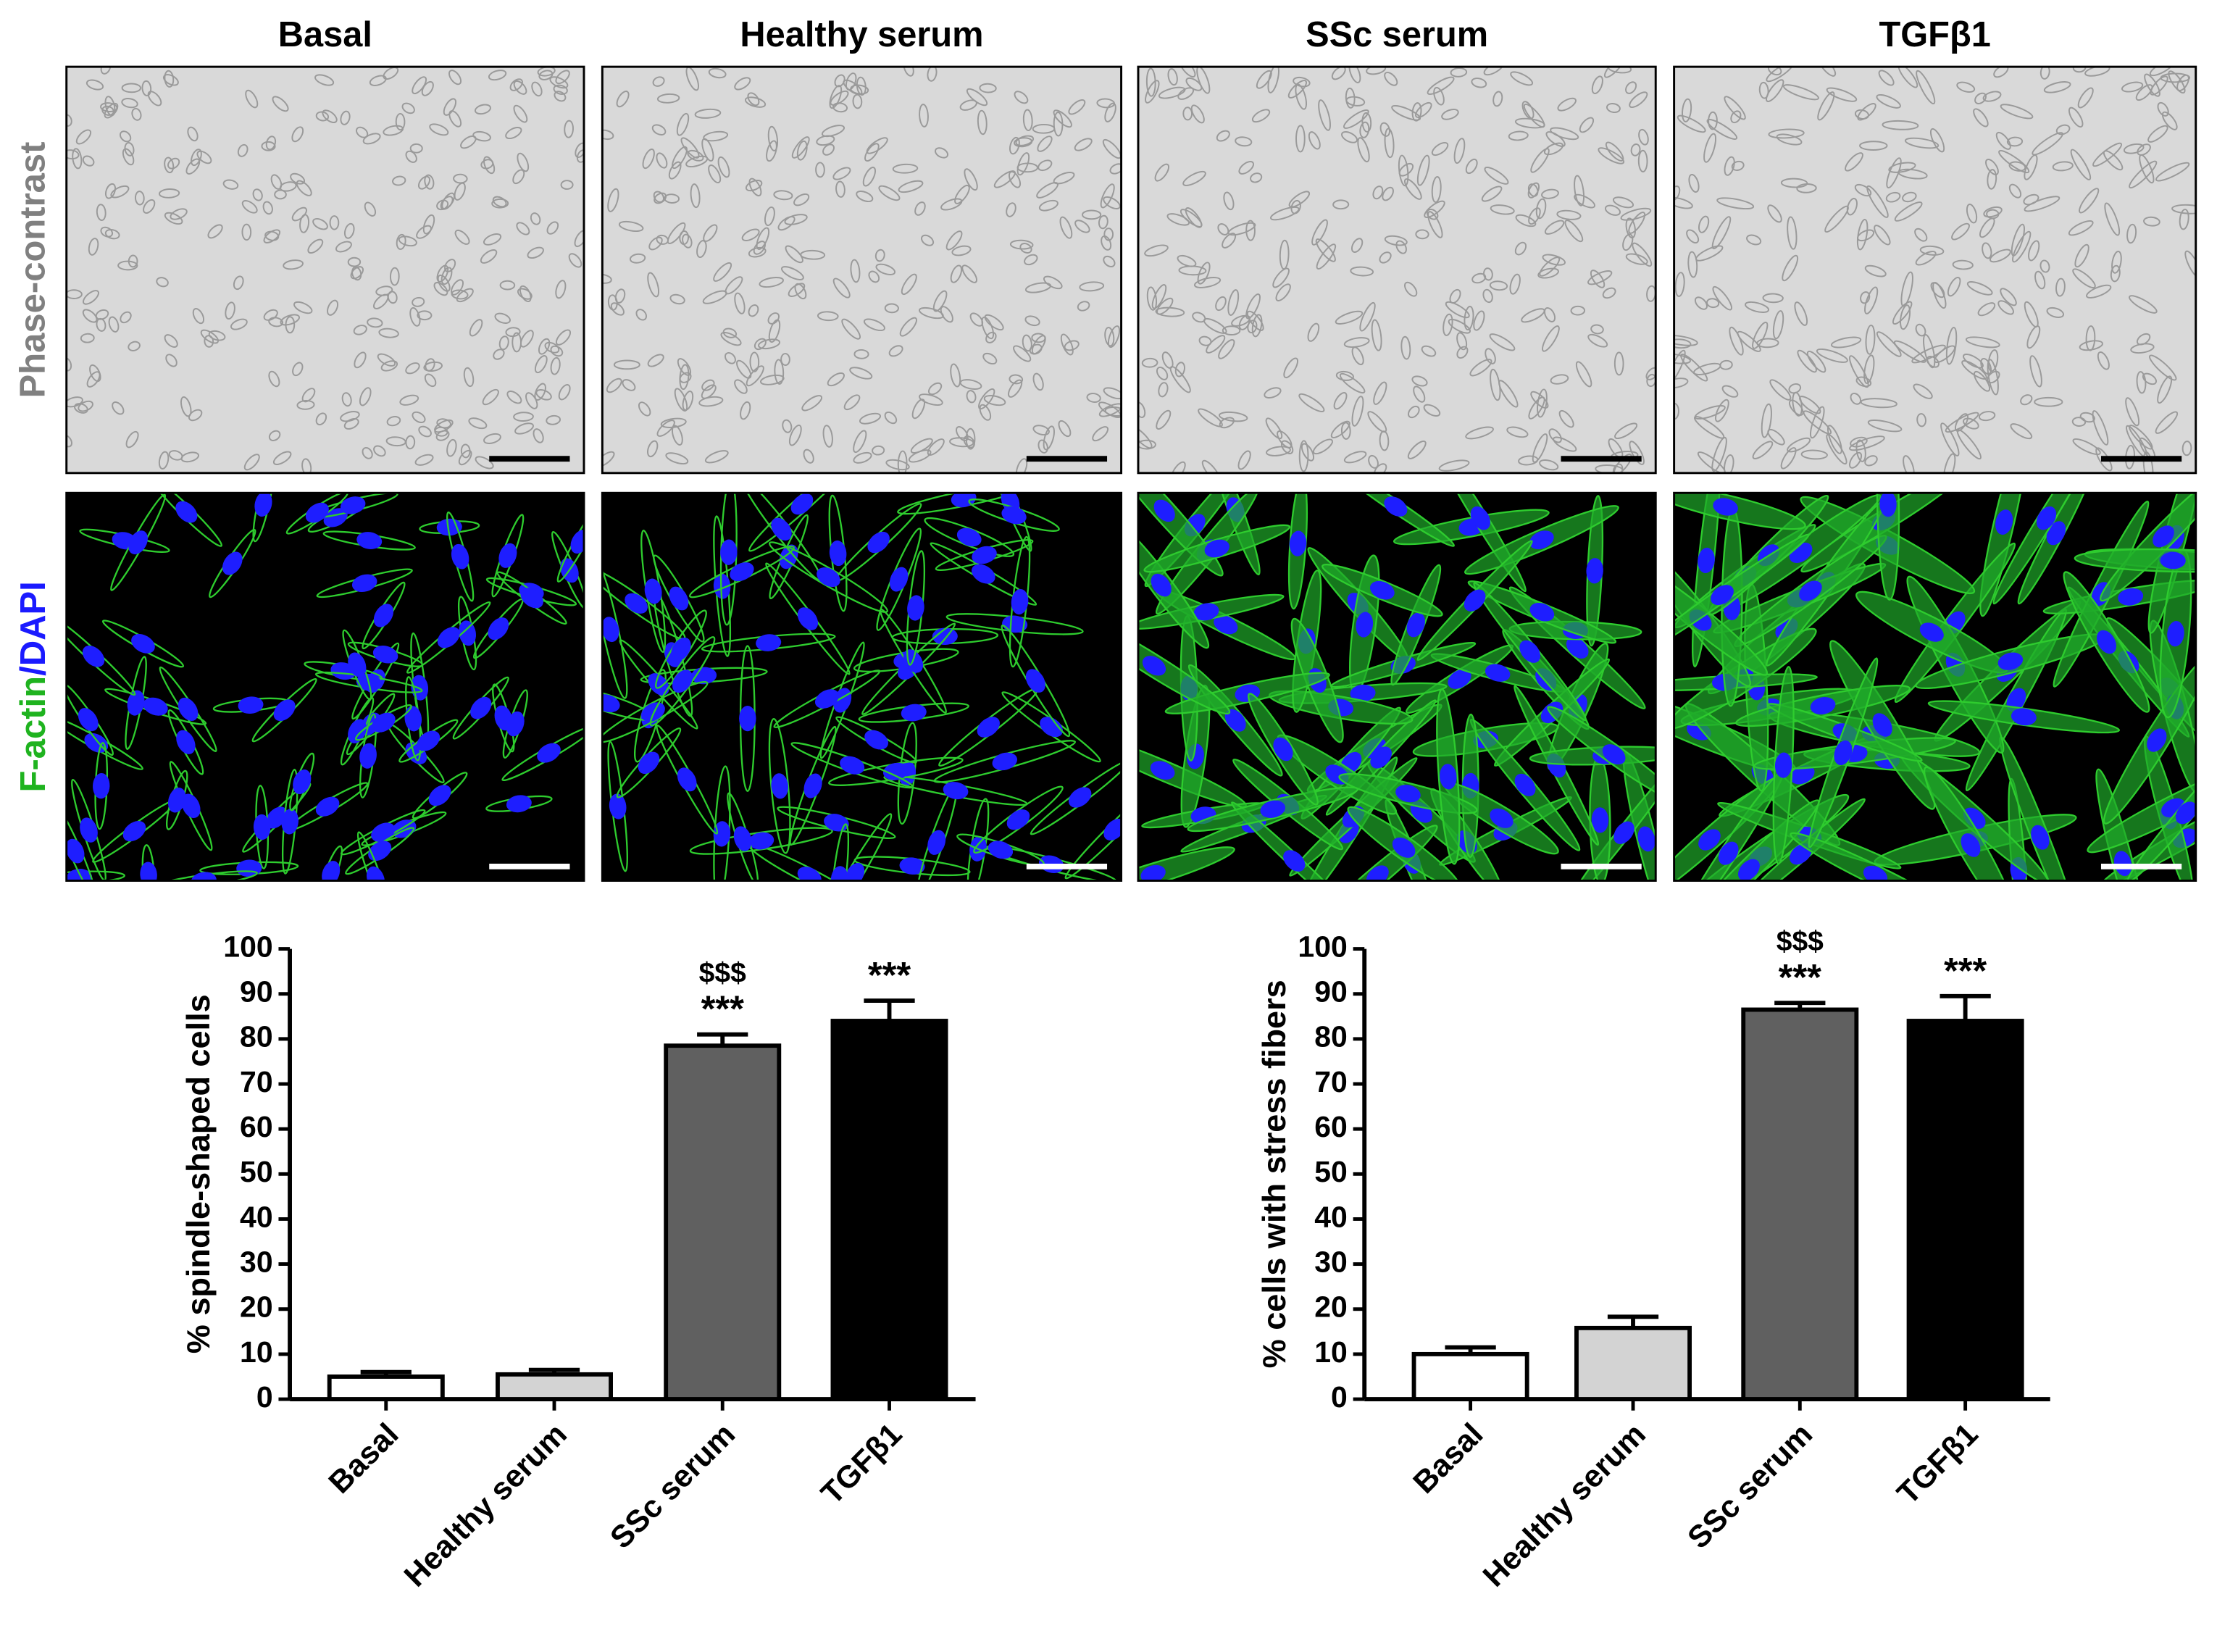  I want to click on y-tick-label: 10, so click(1331, 1352).